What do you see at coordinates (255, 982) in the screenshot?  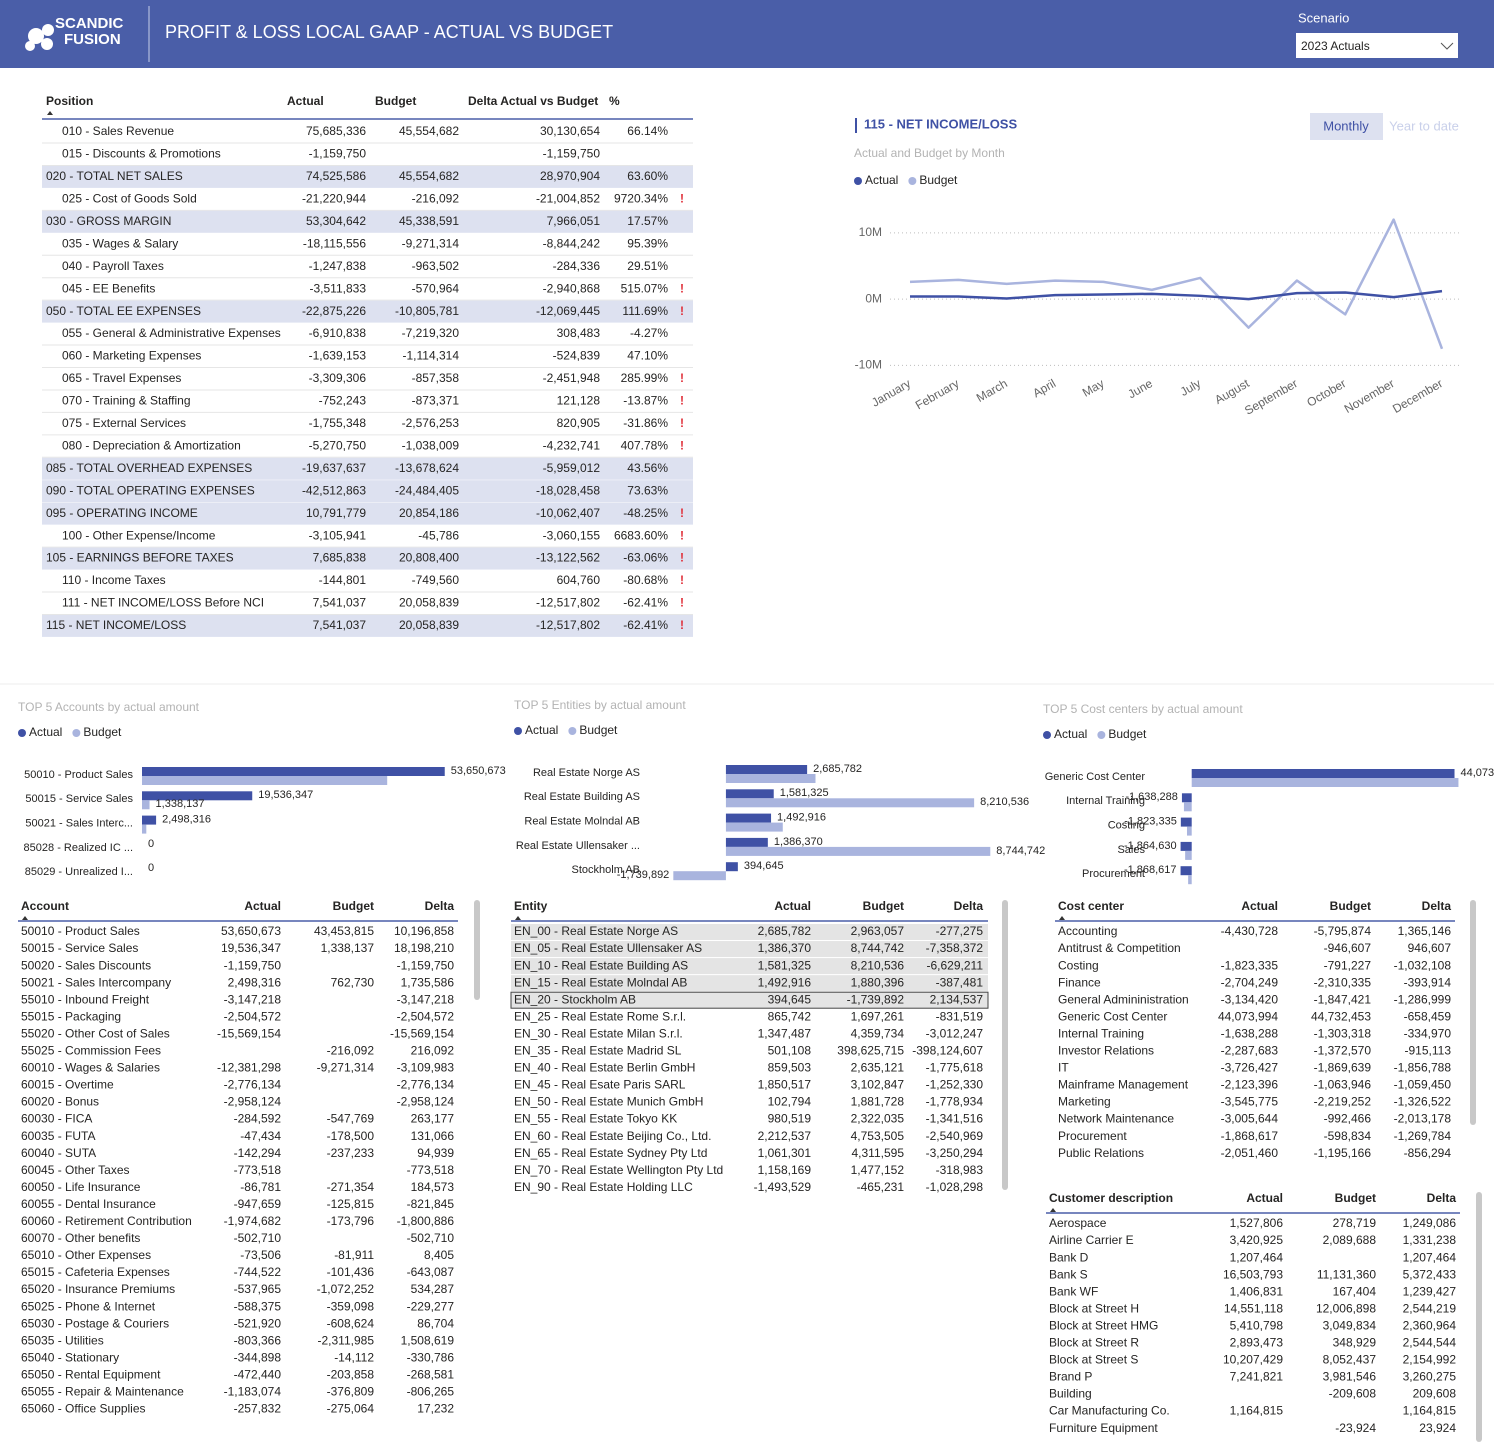 I see `table-cell: 2,498,316` at bounding box center [255, 982].